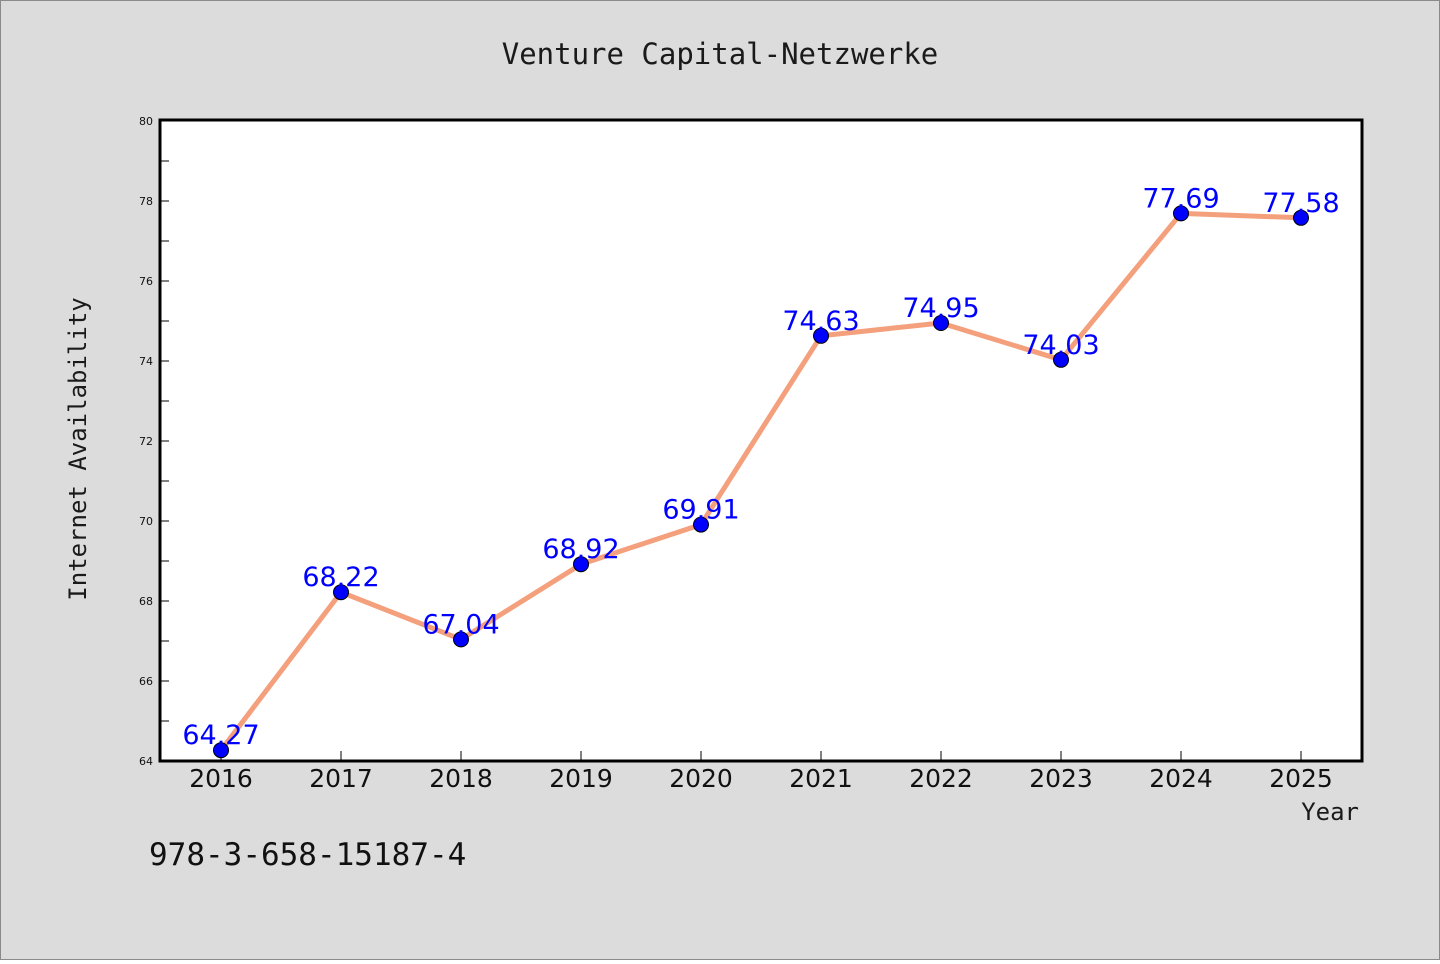 The height and width of the screenshot is (964, 1440). Describe the element at coordinates (1300, 203) in the screenshot. I see `data-label: 77.58` at that location.